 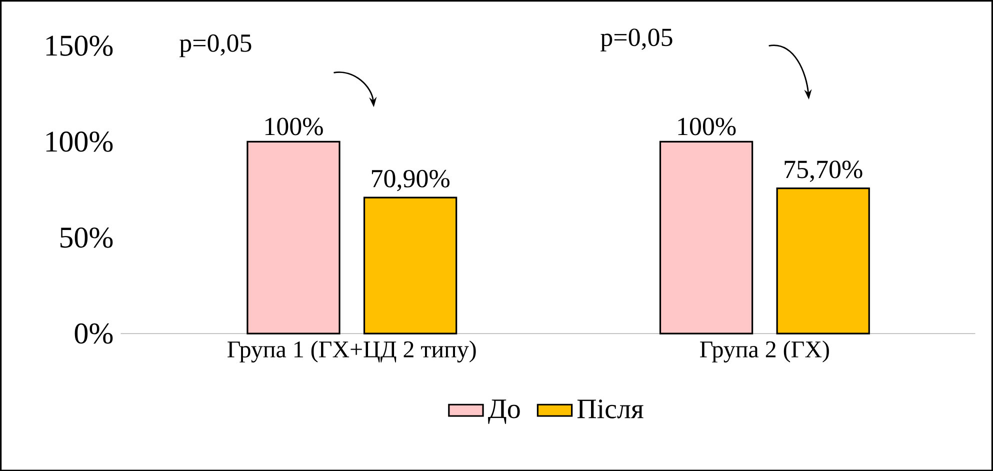 I want to click on y-tick-label: 150%, so click(x=79, y=45).